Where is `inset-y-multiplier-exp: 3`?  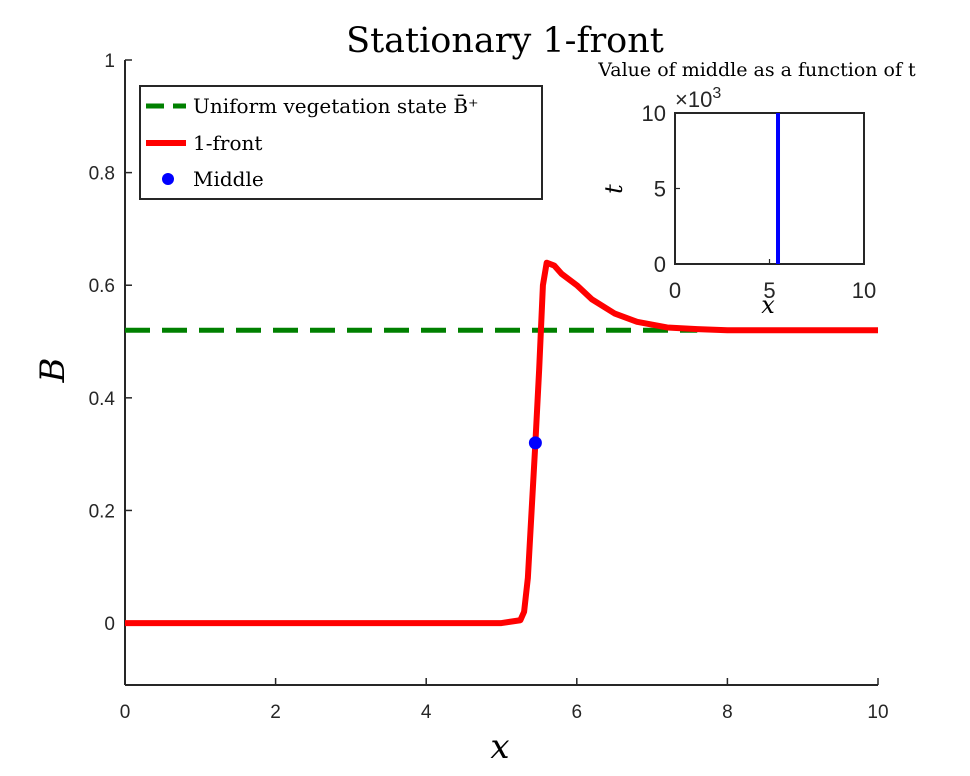 inset-y-multiplier-exp: 3 is located at coordinates (716, 93).